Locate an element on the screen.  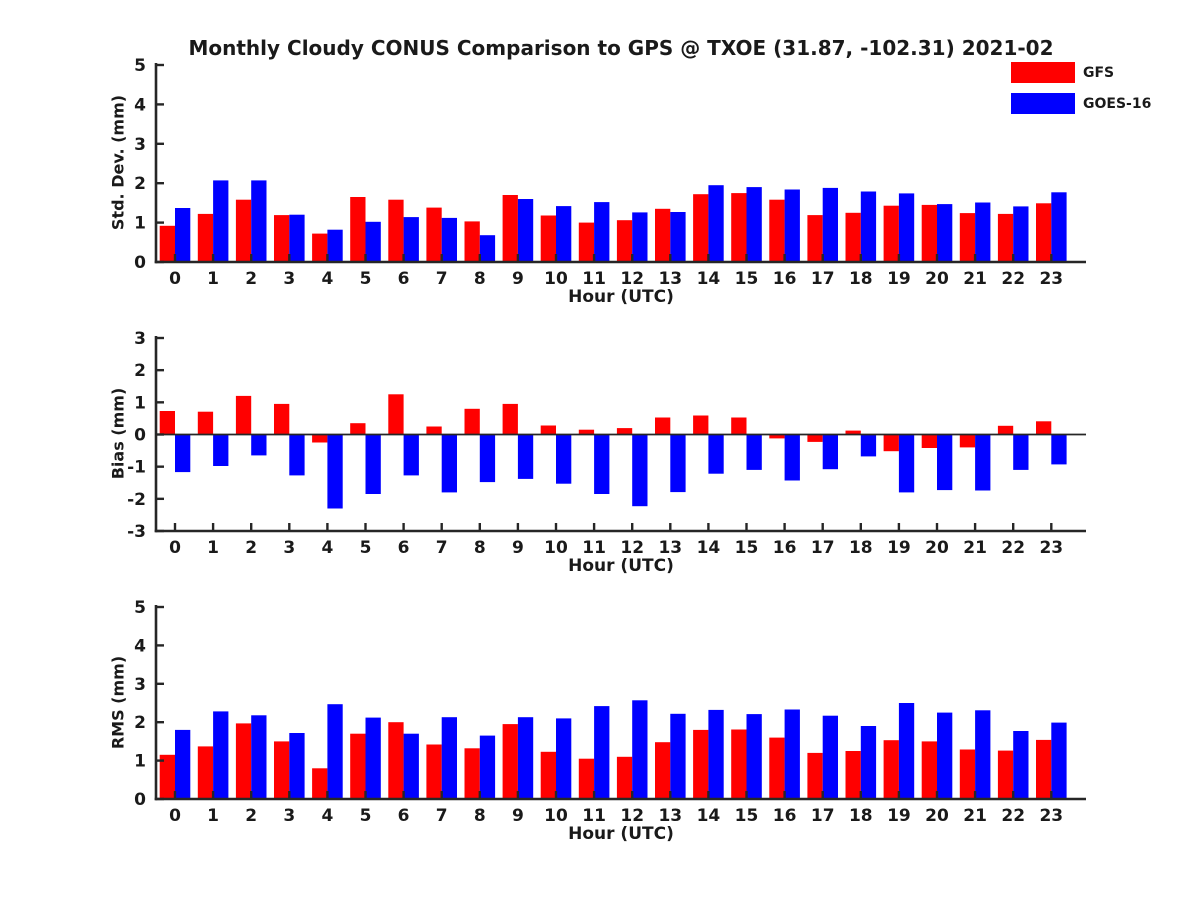
xlabel-bias: Hour (UTC) is located at coordinates (621, 566).